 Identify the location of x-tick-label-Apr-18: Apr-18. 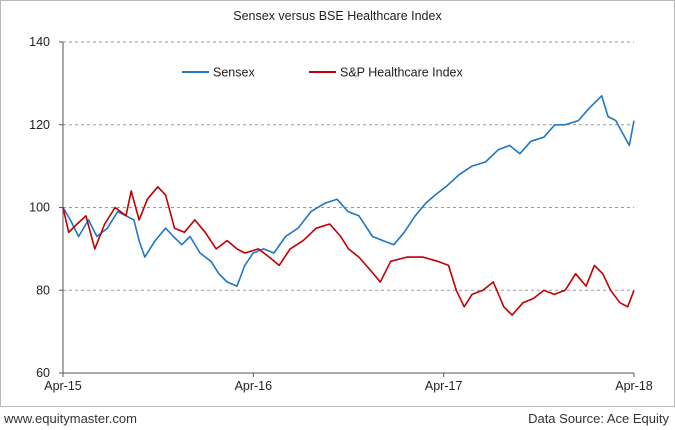
(634, 386).